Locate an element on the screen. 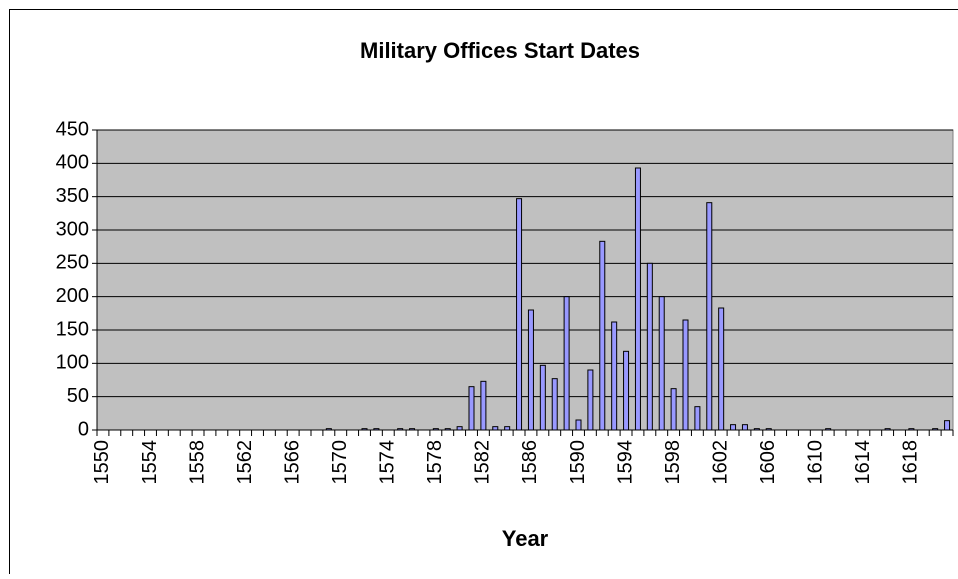 The width and height of the screenshot is (958, 579). x-tick-label: 1590 is located at coordinates (578, 462).